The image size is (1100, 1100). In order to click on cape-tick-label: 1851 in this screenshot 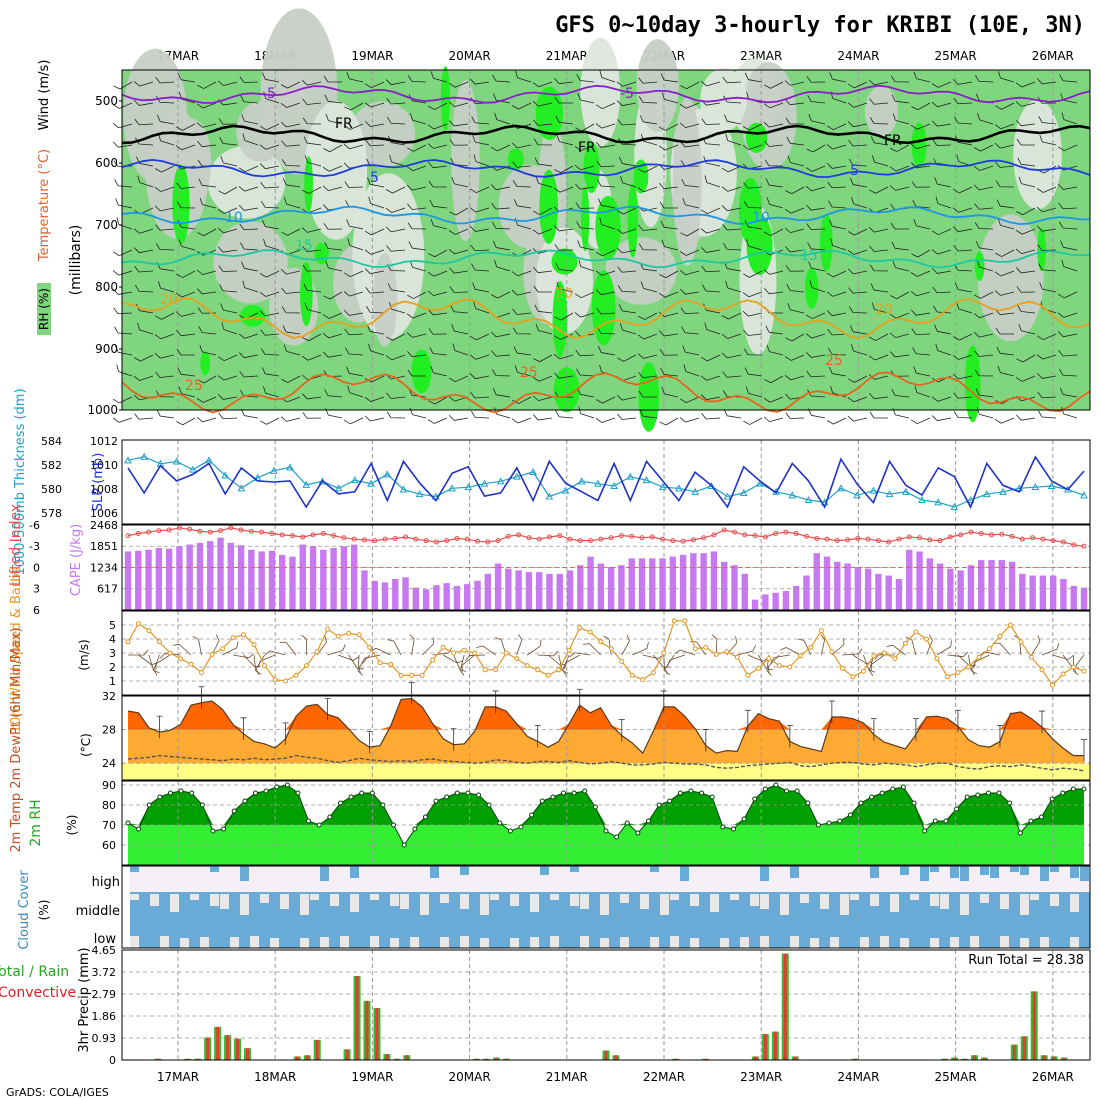, I will do `click(104, 546)`.